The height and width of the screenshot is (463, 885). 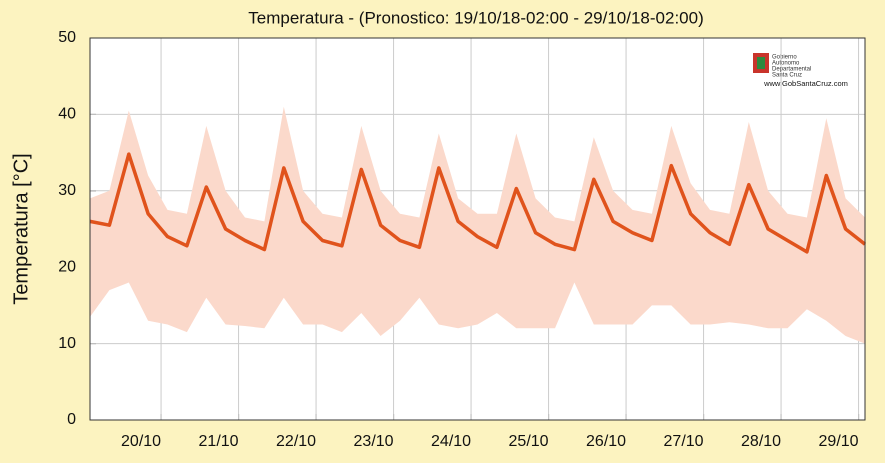 I want to click on x-tick-label: 20/10, so click(x=141, y=441).